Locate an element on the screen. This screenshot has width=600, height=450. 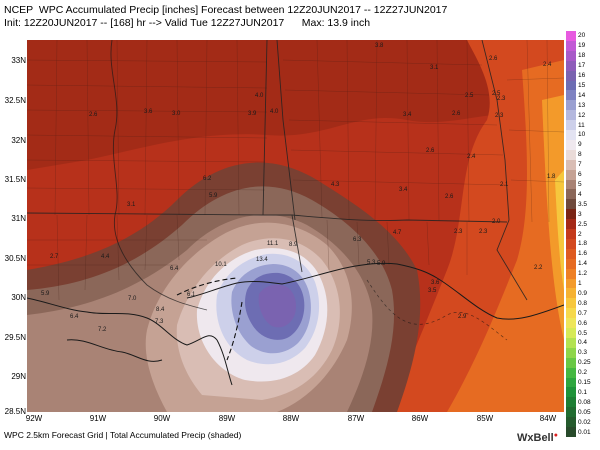
legend-label: 1.8 is located at coordinates (583, 244).